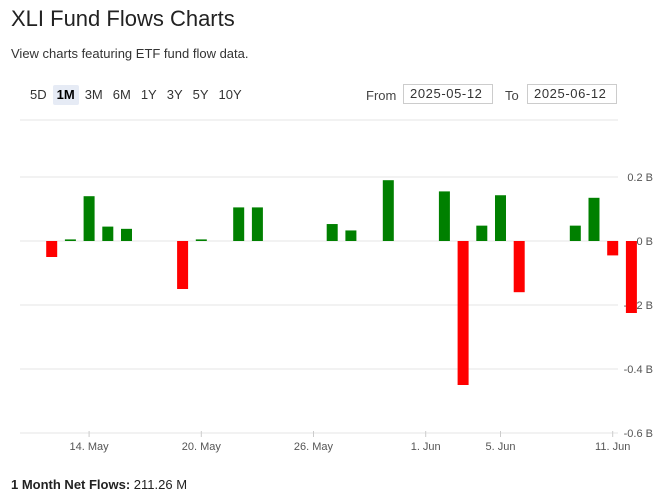 The height and width of the screenshot is (504, 669). What do you see at coordinates (512, 95) in the screenshot?
I see `to-label: To` at bounding box center [512, 95].